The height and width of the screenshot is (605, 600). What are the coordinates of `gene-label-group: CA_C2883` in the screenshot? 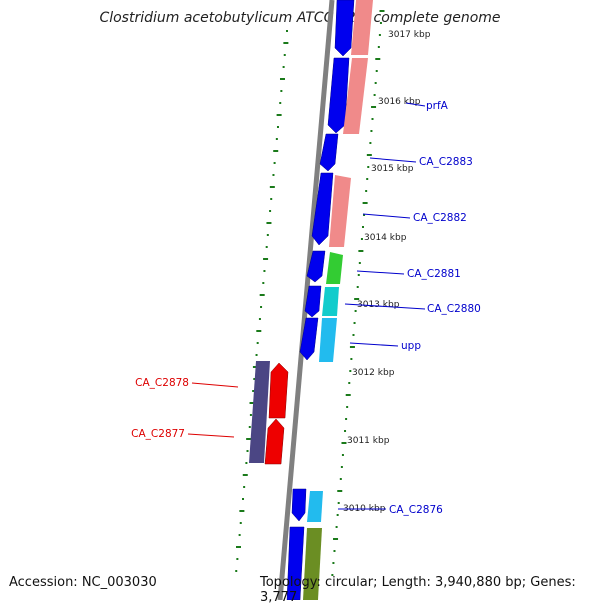 It's located at (421, 162).